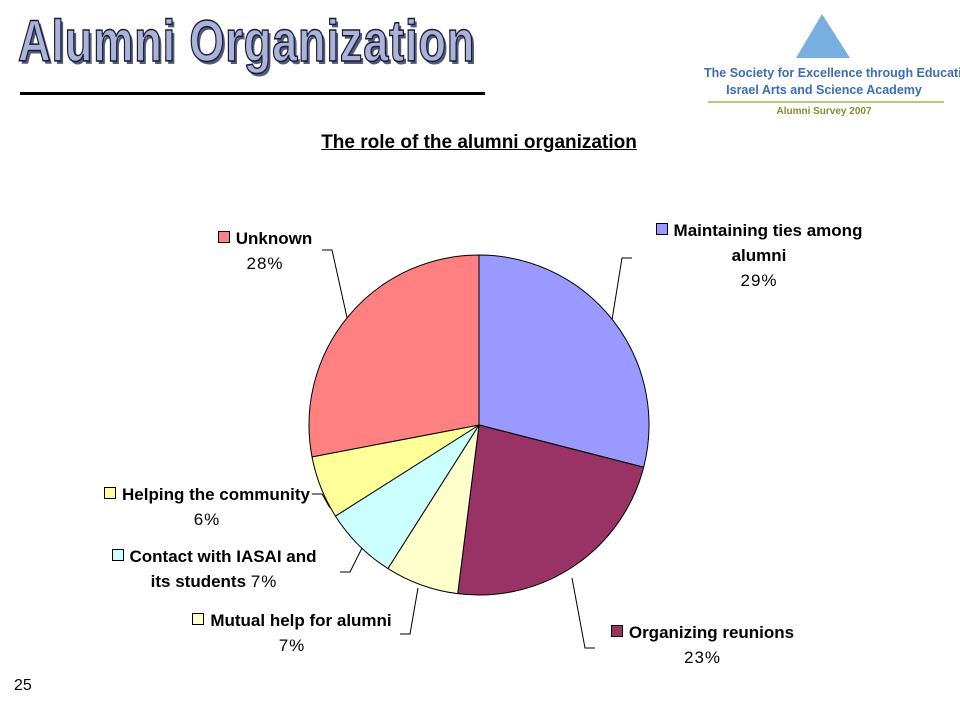 The height and width of the screenshot is (720, 960). Describe the element at coordinates (301, 620) in the screenshot. I see `category-label: Mutual help for alumni` at that location.